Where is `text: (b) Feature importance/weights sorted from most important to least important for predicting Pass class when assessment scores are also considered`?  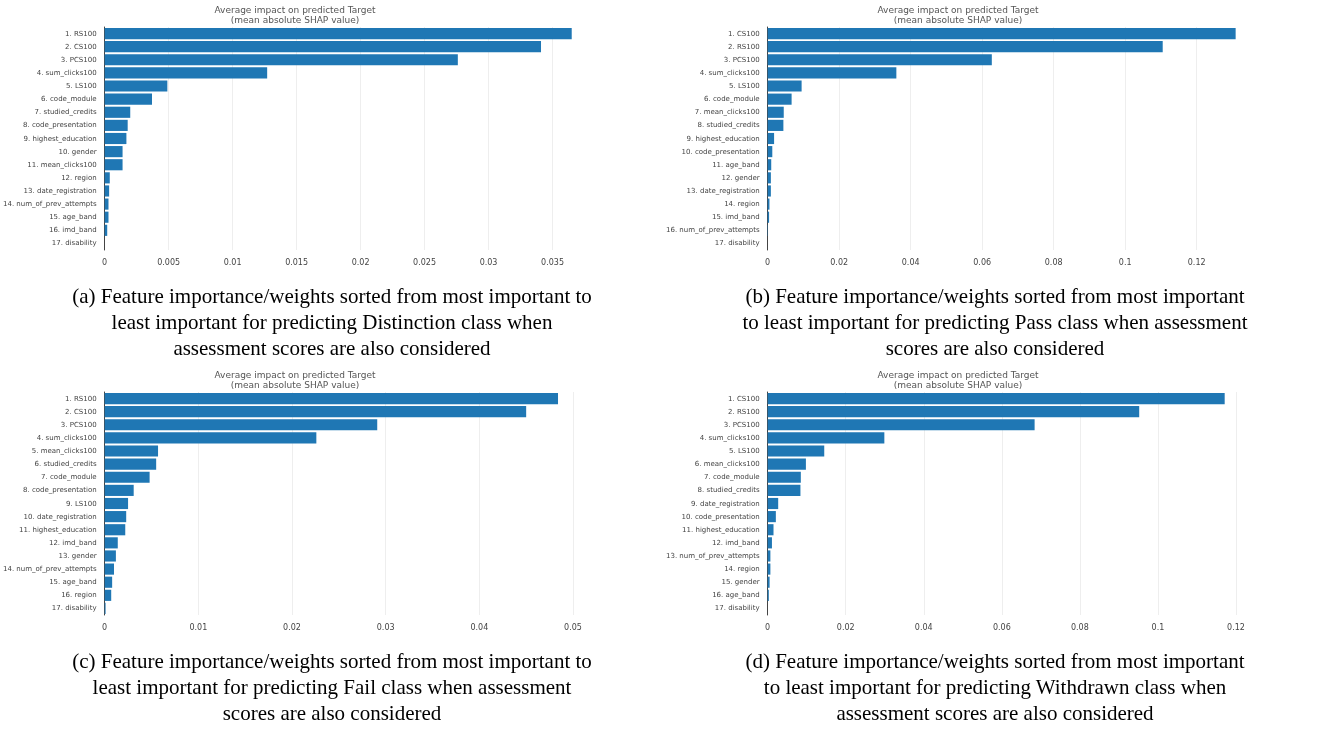 text: (b) Feature importance/weights sorted from most important to least important for predicting Pass class when assessment scores are also considered is located at coordinates (995, 322).